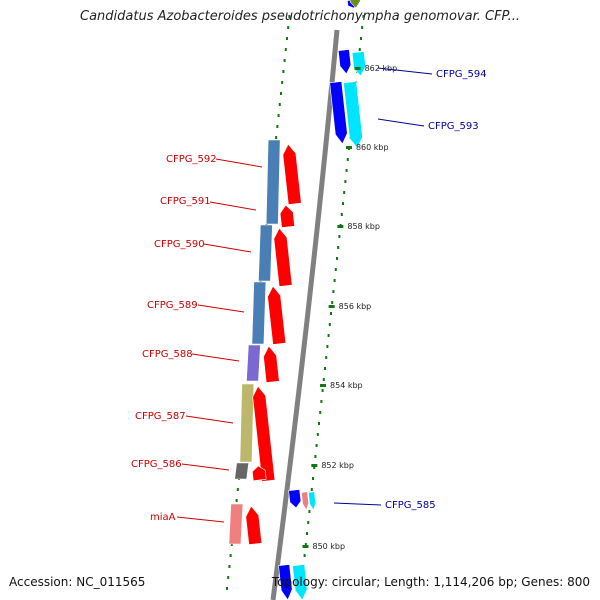  I want to click on gene-label: CFPG_593, so click(453, 126).